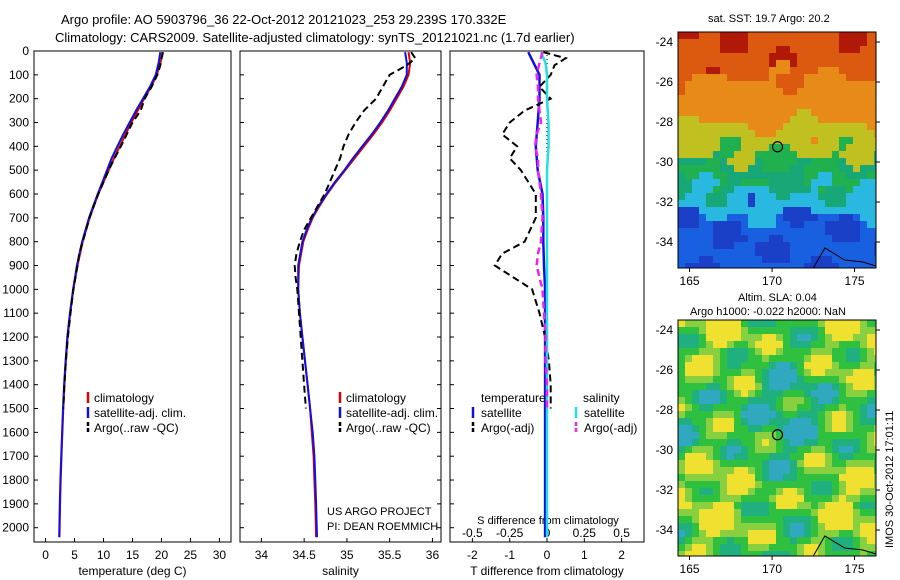 Image resolution: width=900 pixels, height=580 pixels. I want to click on legend-label: satellite, so click(501, 413).